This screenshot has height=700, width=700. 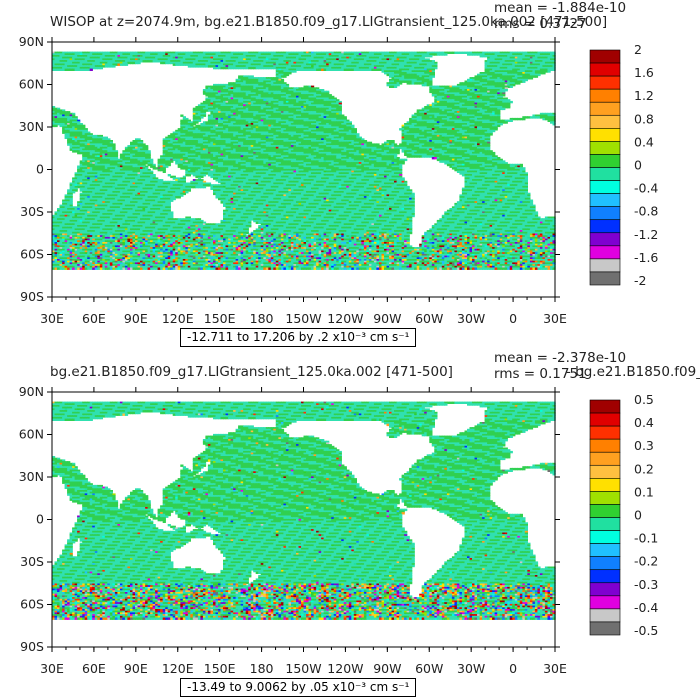 I want to click on colorbar-label: 1.6, so click(x=644, y=72).